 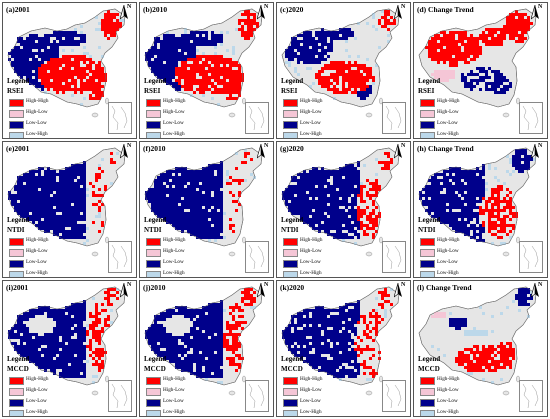 What do you see at coordinates (477, 58) in the screenshot?
I see `country-border` at bounding box center [477, 58].